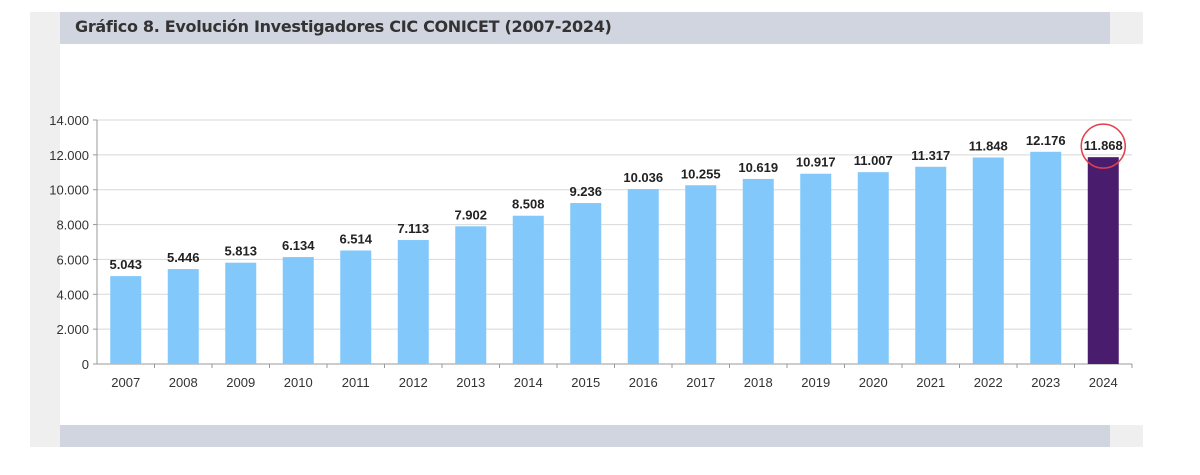 This screenshot has height=475, width=1200. I want to click on data-label: 6.514, so click(355, 238).